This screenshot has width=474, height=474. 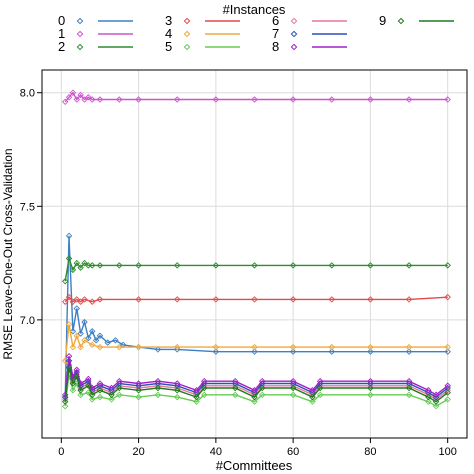 What do you see at coordinates (61, 33) in the screenshot?
I see `legend-label: 1` at bounding box center [61, 33].